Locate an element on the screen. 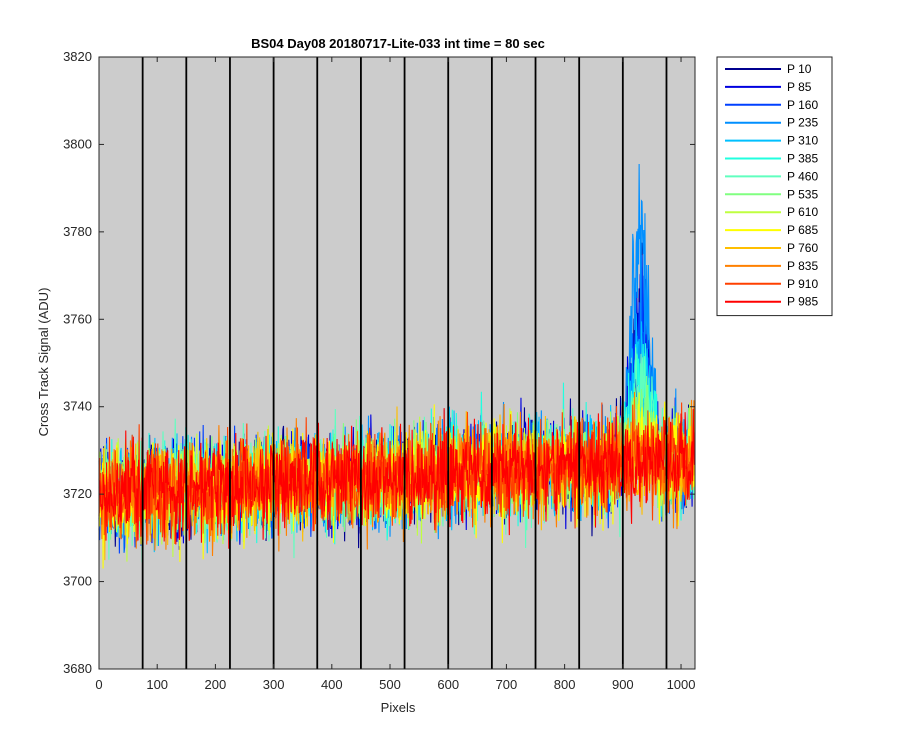 This screenshot has width=900, height=750. x-tick-label: 700 is located at coordinates (507, 684).